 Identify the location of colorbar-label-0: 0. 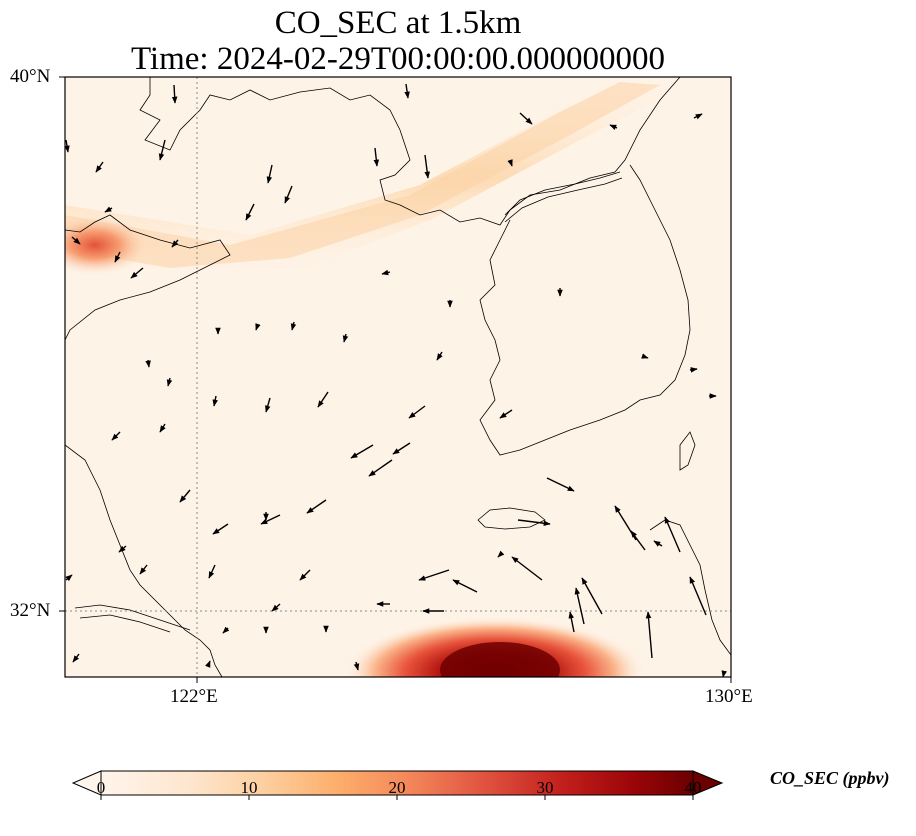
(101, 787).